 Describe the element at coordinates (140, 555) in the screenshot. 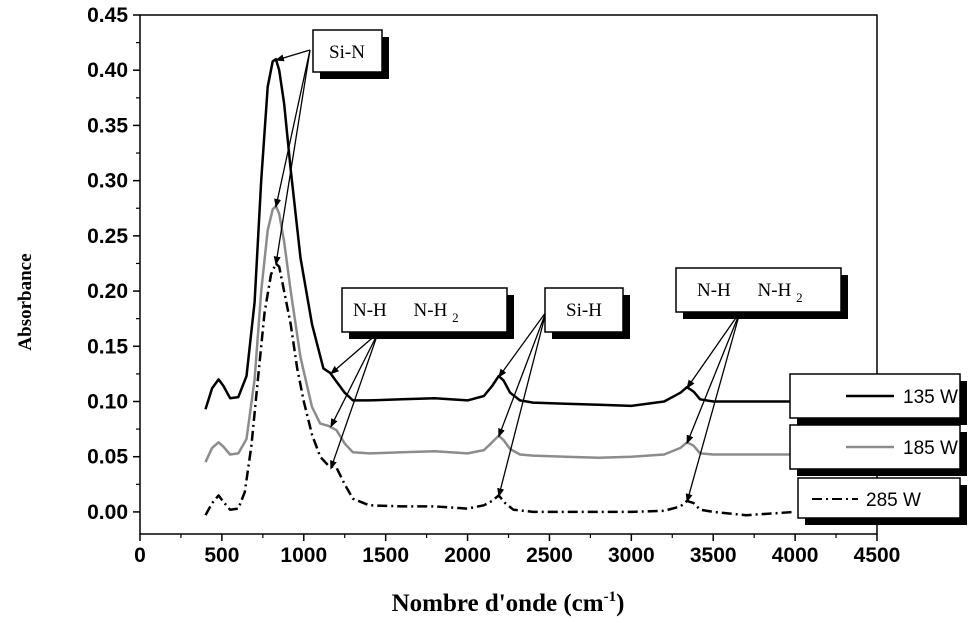

I see `x-tick-label: 0` at that location.